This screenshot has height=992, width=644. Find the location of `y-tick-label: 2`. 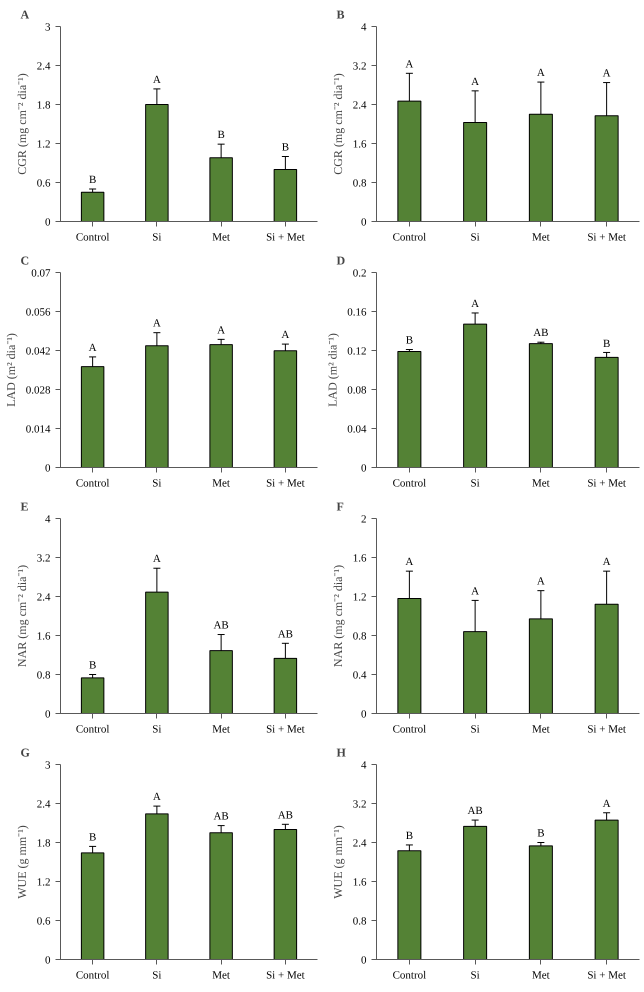

y-tick-label: 2 is located at coordinates (363, 520).